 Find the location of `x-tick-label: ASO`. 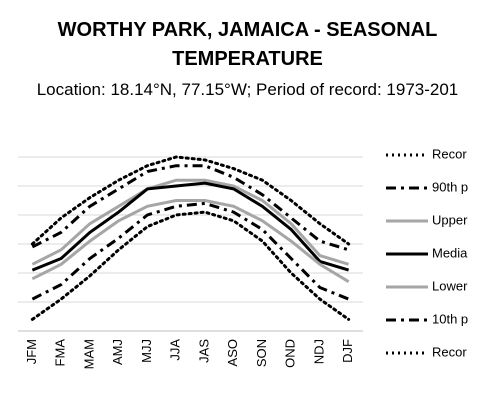

x-tick-label: ASO is located at coordinates (232, 352).